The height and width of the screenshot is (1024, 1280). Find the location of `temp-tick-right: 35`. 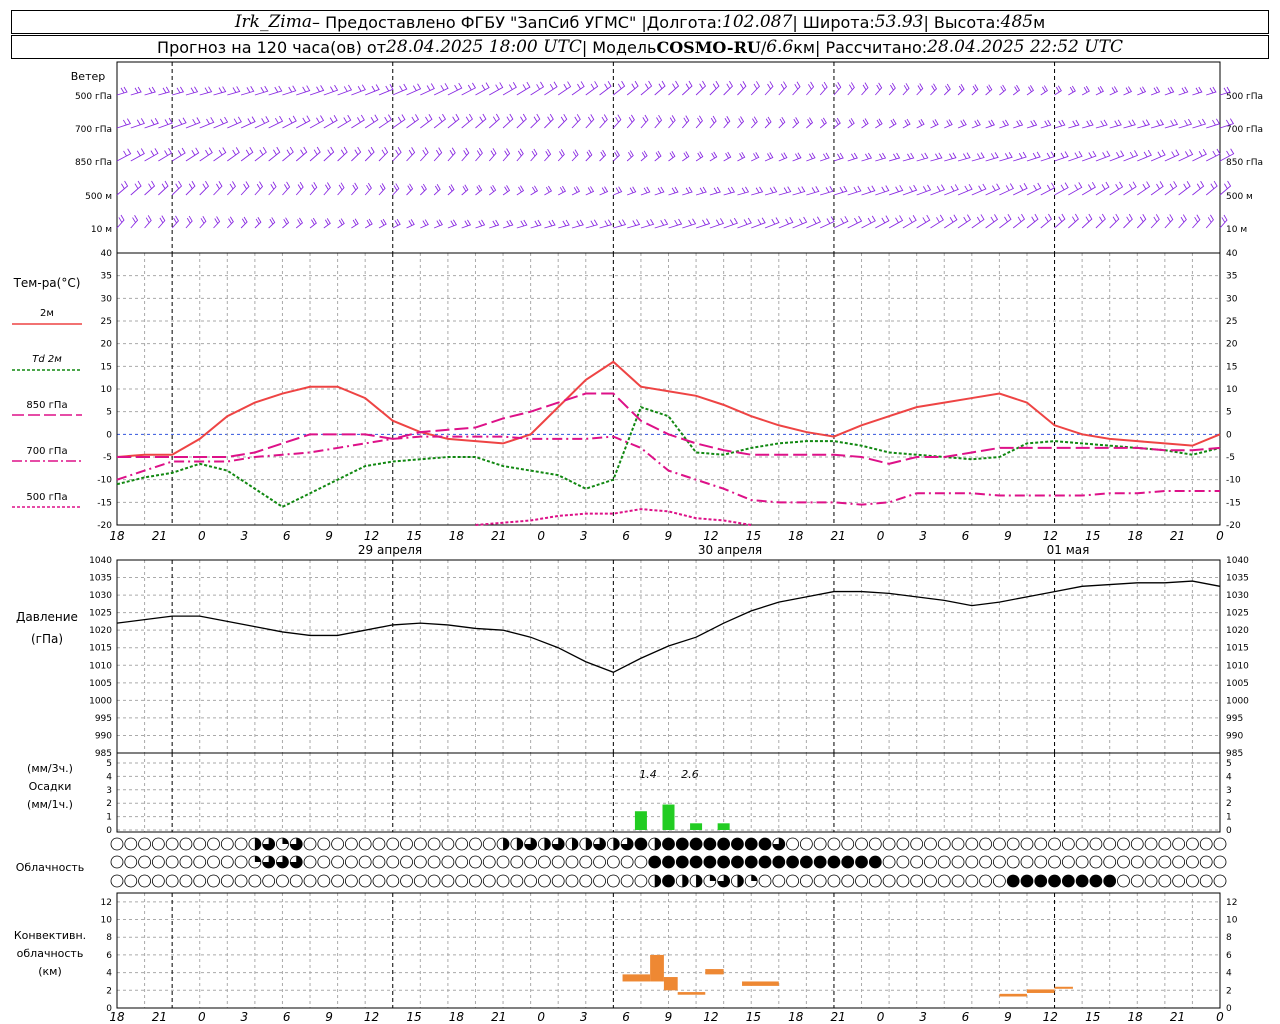

temp-tick-right: 35 is located at coordinates (1231, 277).